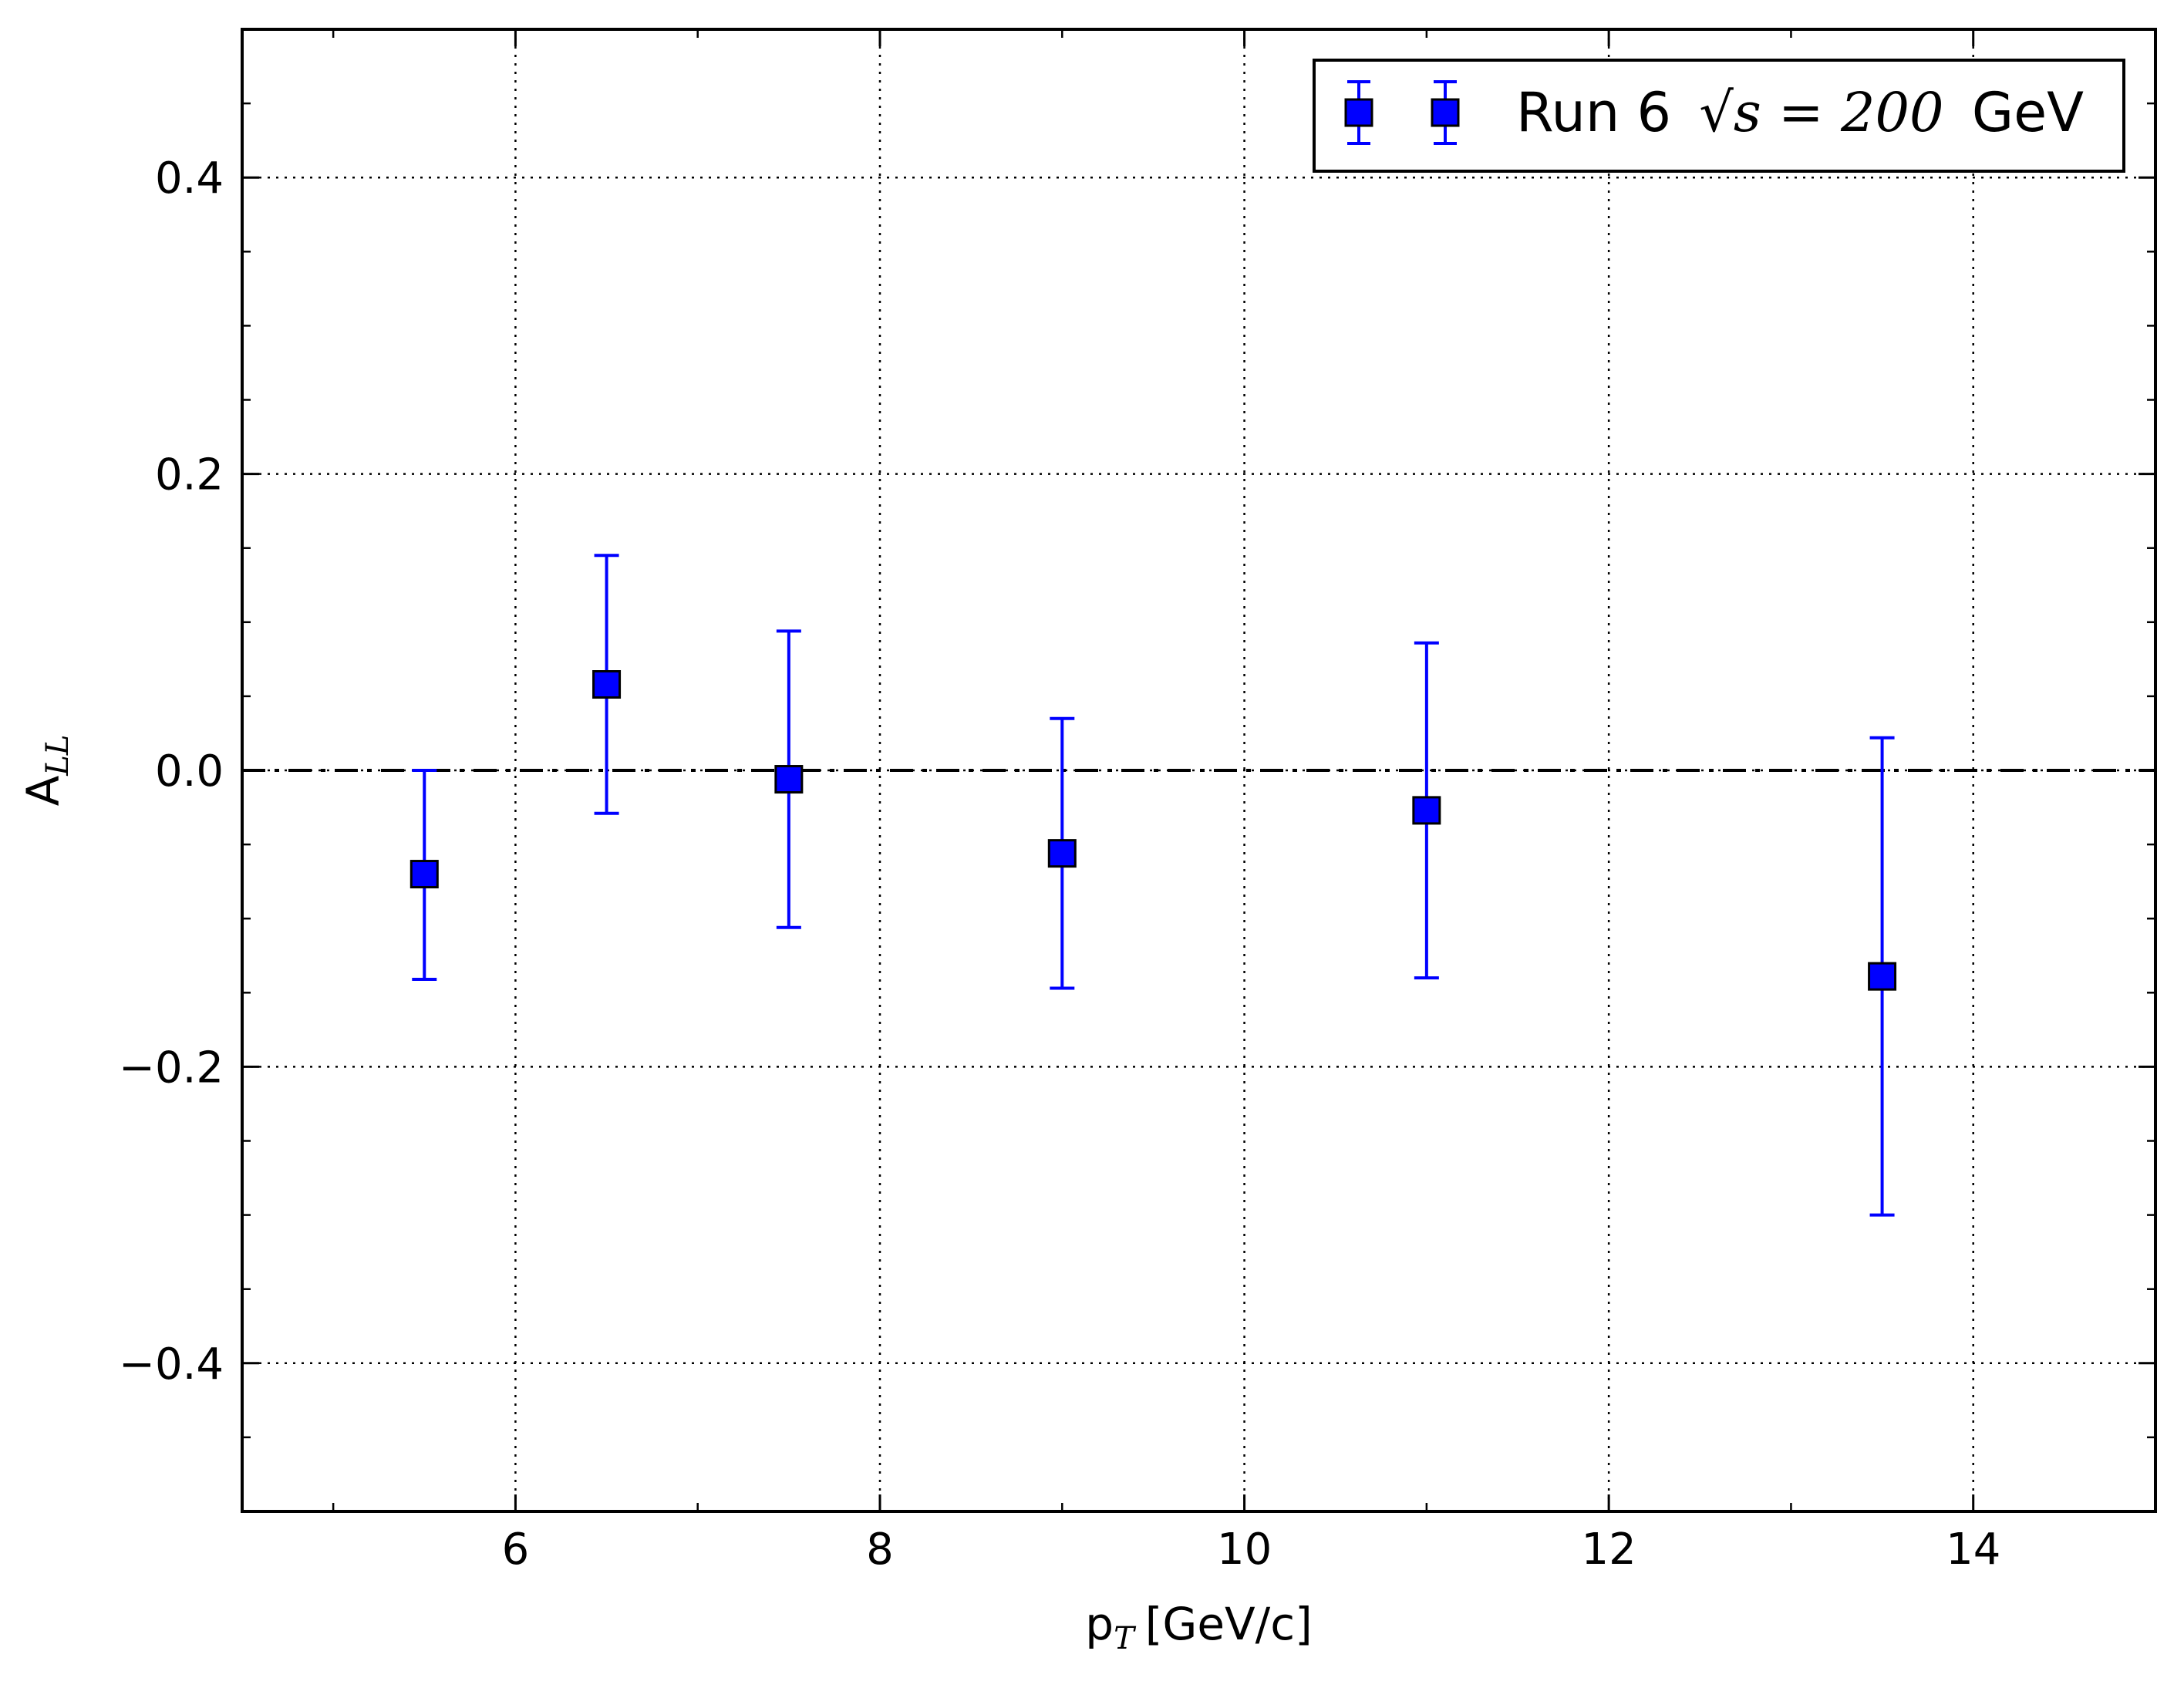  I want to click on y-axis-label-main: A, so click(43, 790).